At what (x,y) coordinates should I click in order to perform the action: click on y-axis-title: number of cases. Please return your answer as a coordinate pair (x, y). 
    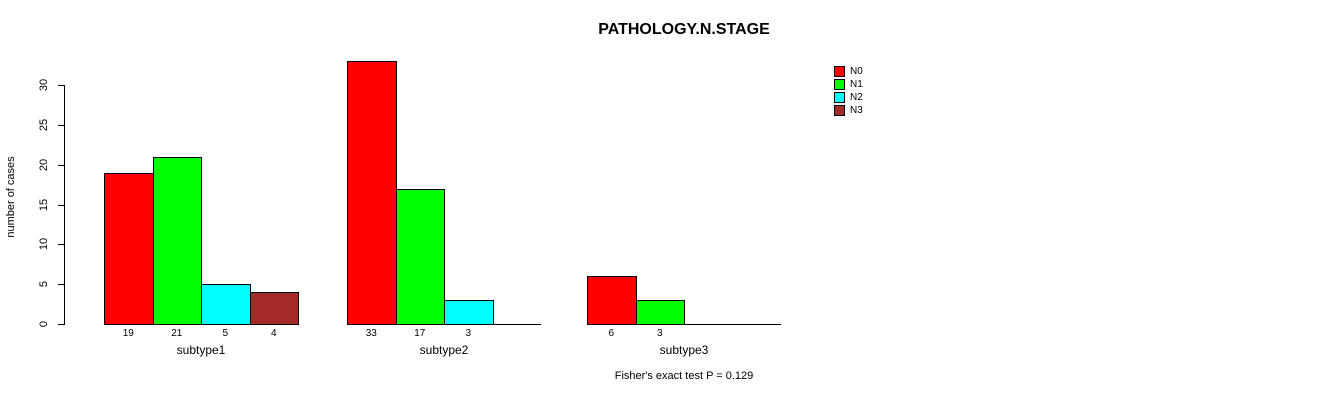
    Looking at the image, I should click on (11, 197).